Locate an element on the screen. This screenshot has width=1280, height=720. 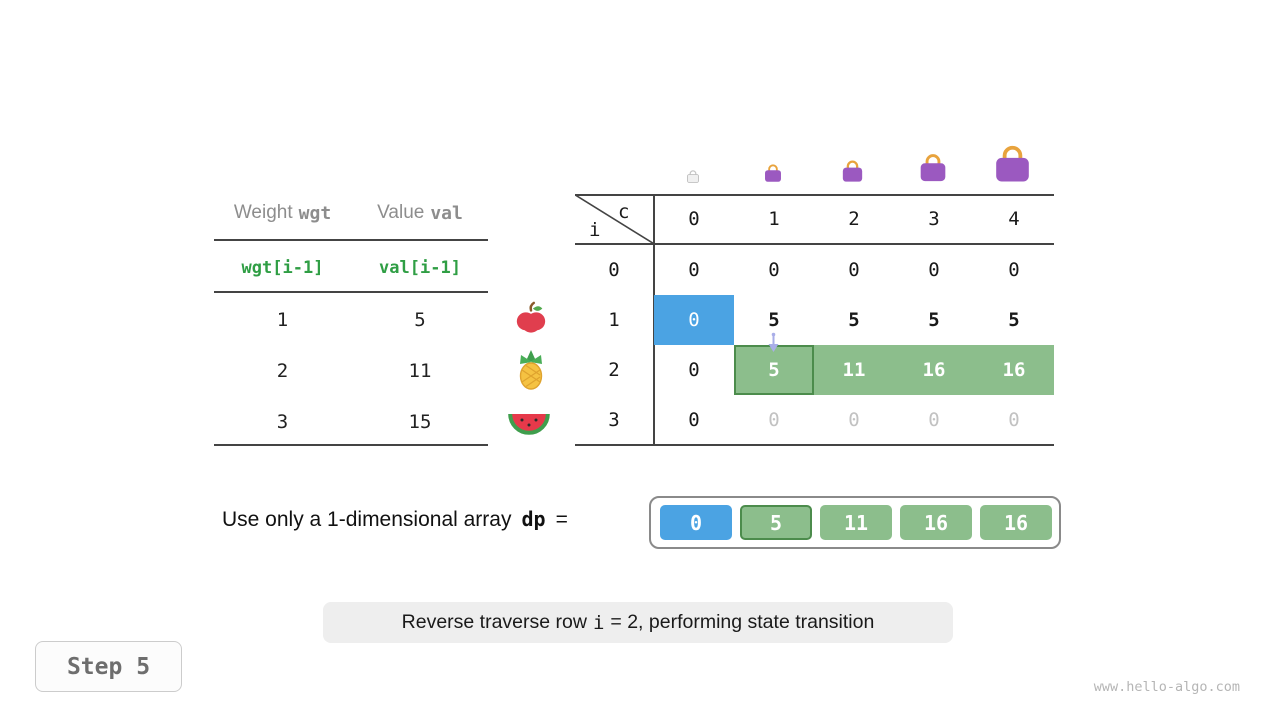
caption-pre-text: Reverse traverse row is located at coordinates (494, 622).